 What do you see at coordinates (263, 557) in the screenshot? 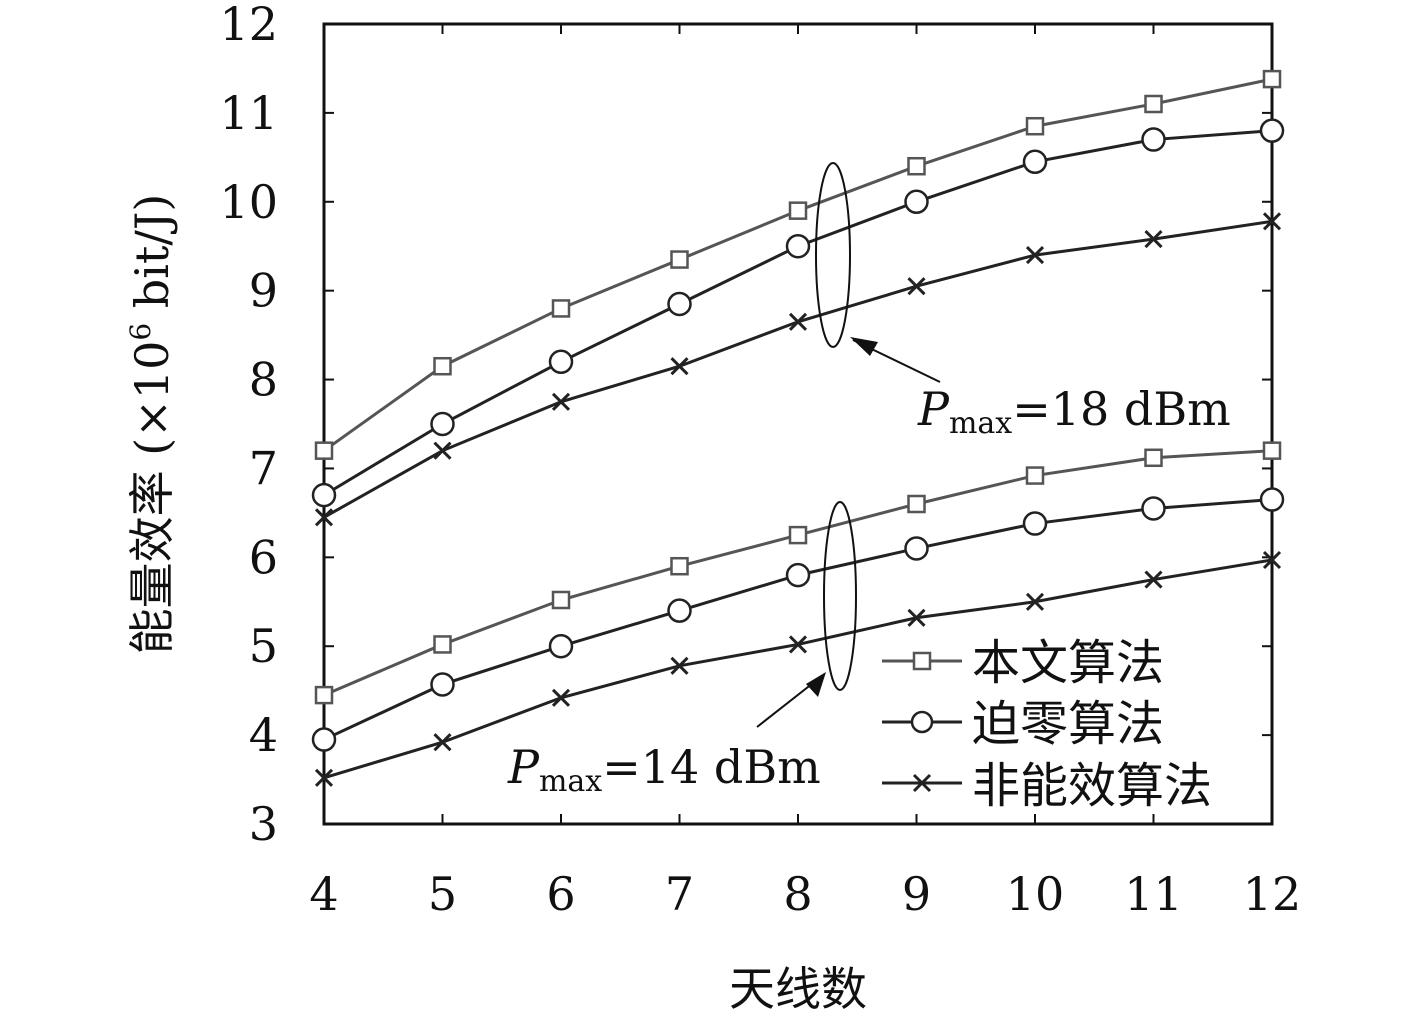
I see `y-tick-label: 6` at bounding box center [263, 557].